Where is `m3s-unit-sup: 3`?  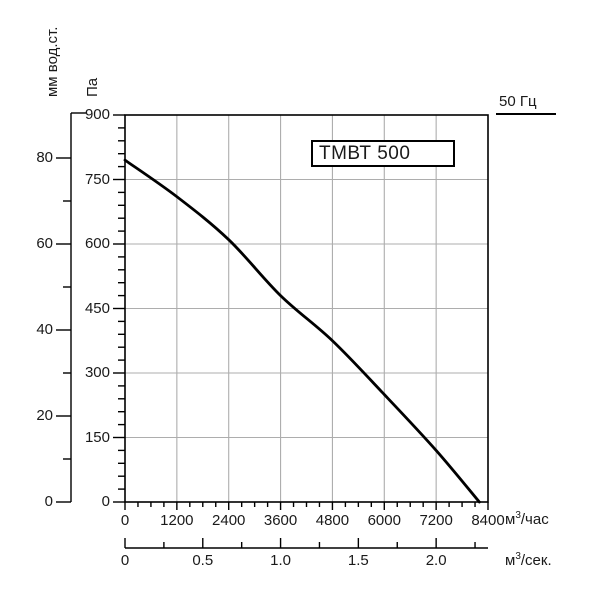 m3s-unit-sup: 3 is located at coordinates (518, 556).